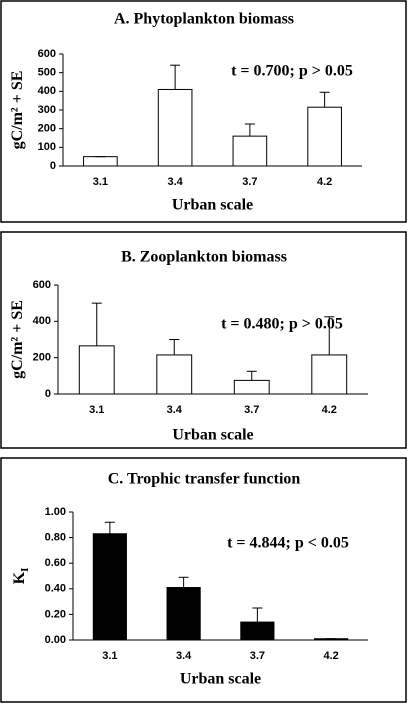  What do you see at coordinates (292, 71) in the screenshot?
I see `annotation: t = 0.700; p > 0.05` at bounding box center [292, 71].